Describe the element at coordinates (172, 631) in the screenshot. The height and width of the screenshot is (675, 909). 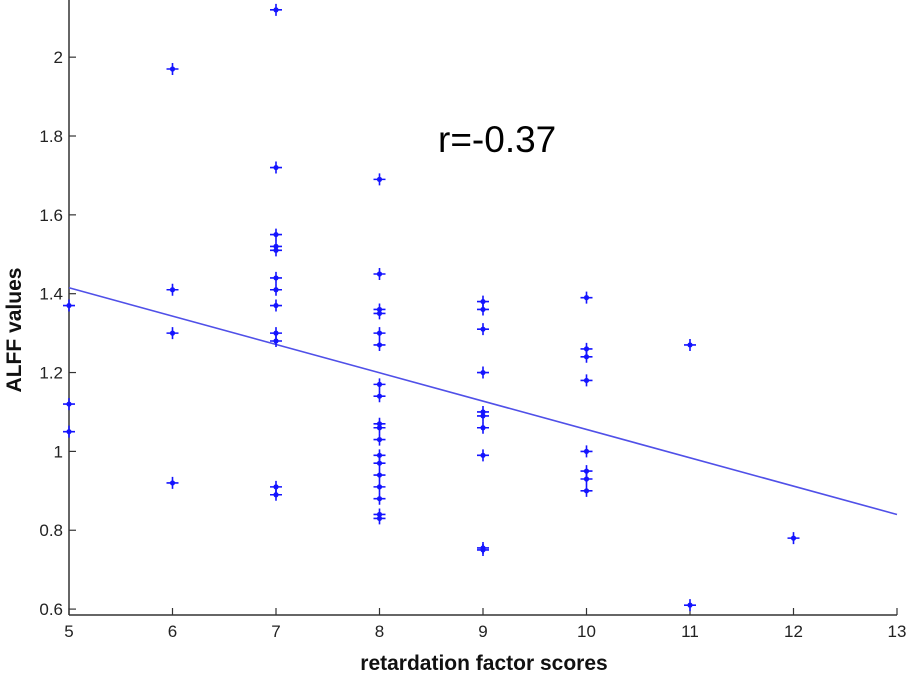
I see `x-tick-label: 6` at that location.